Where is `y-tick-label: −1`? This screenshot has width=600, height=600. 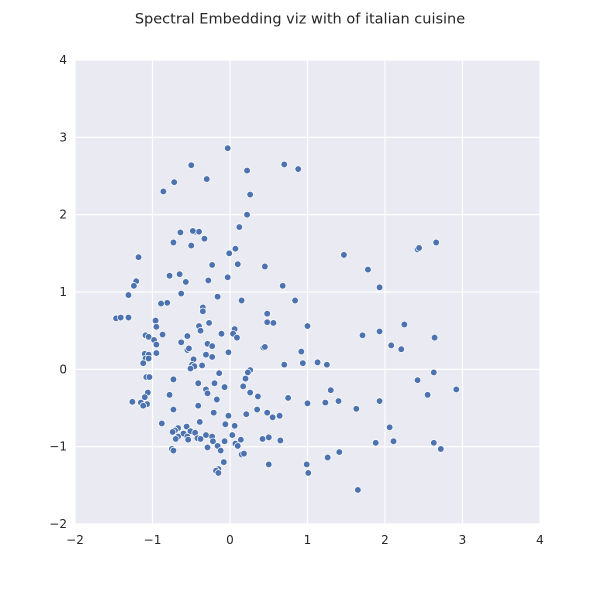
y-tick-label: −1 is located at coordinates (58, 447).